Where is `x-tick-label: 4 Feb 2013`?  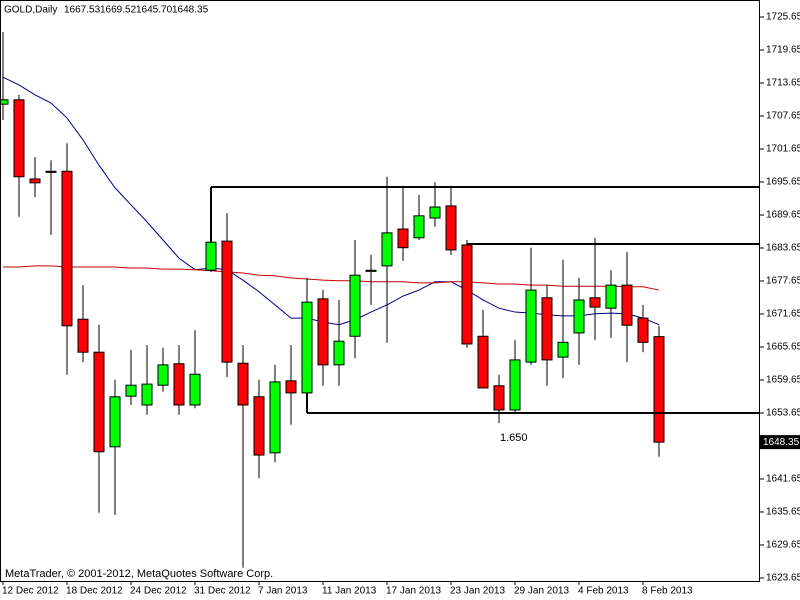 x-tick-label: 4 Feb 2013 is located at coordinates (603, 591).